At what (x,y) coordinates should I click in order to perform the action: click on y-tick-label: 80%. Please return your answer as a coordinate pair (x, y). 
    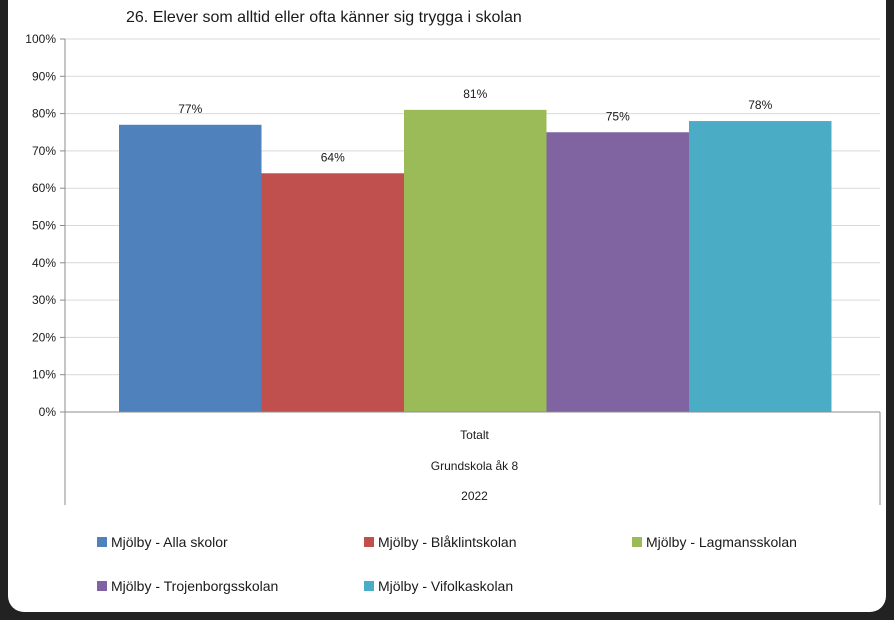
    Looking at the image, I should click on (44, 114).